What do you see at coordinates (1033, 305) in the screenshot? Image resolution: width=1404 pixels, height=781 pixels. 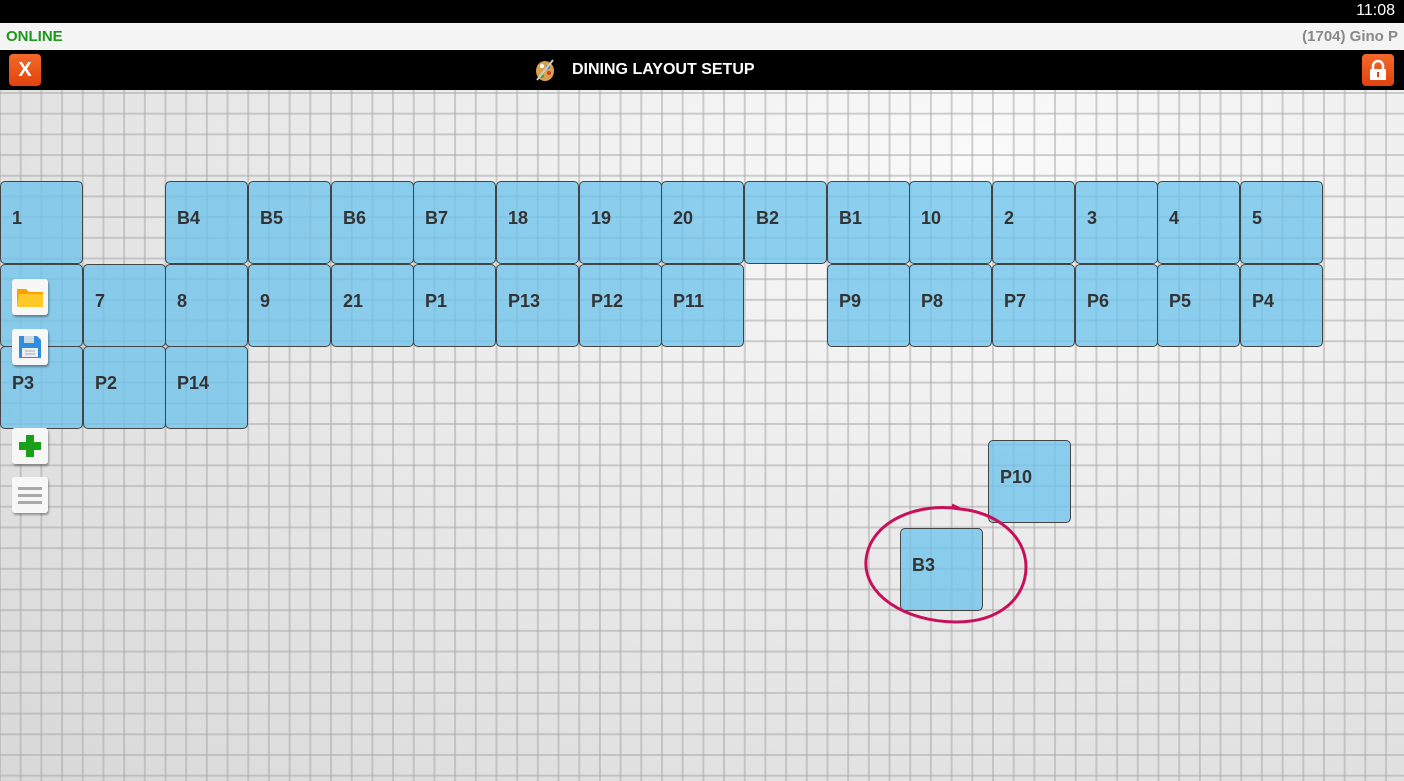 I see `table-tile: P7` at bounding box center [1033, 305].